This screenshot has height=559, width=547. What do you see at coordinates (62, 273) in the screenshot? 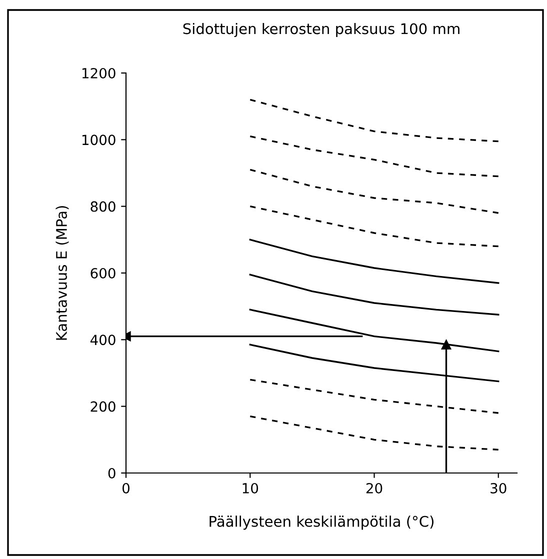
I see `y-axis-title: Kantavuus E (MPa)` at bounding box center [62, 273].